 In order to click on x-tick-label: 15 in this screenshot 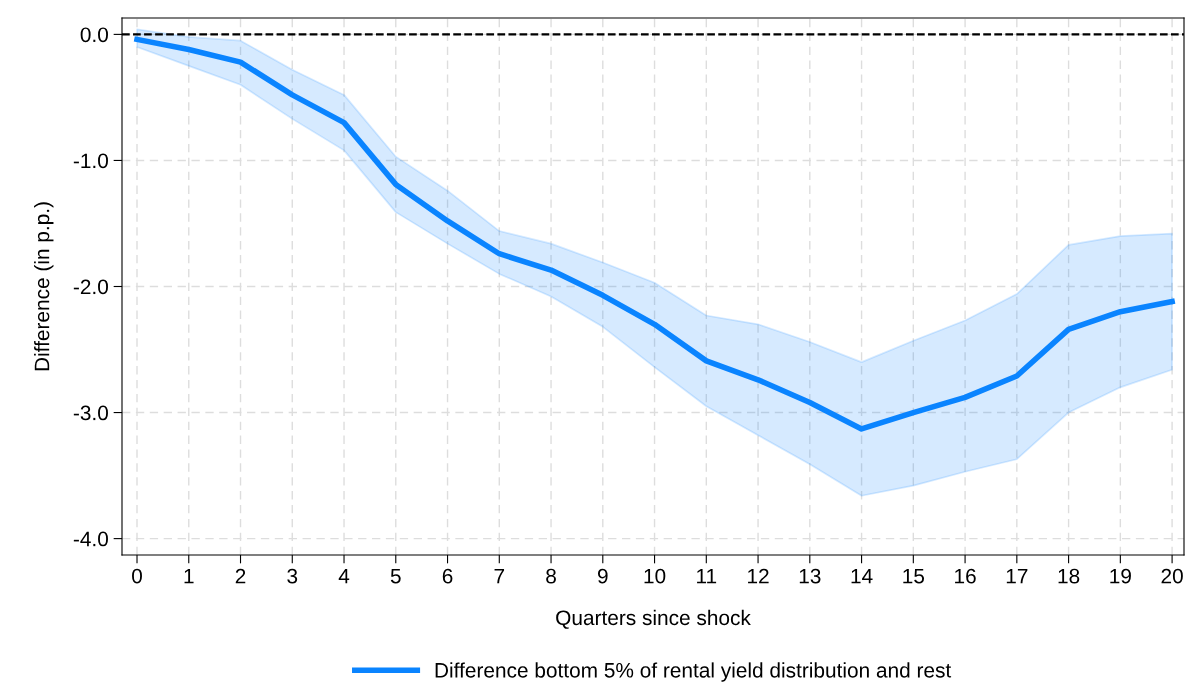, I will do `click(914, 576)`.